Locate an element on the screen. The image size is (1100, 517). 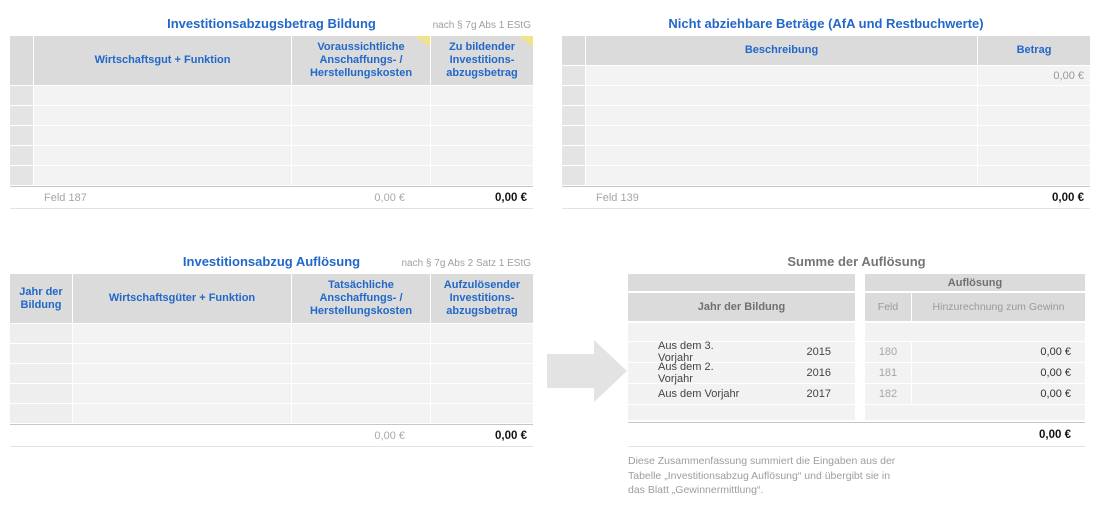
table-title: Investitionsabzugsbetrag Bildung is located at coordinates (271, 23).